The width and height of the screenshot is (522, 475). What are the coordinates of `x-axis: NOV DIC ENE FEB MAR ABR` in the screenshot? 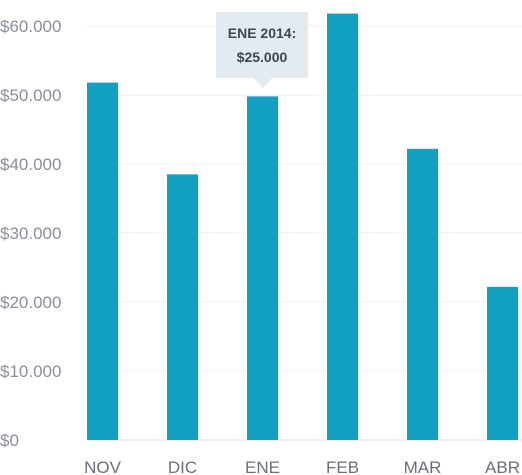 It's located at (302, 466).